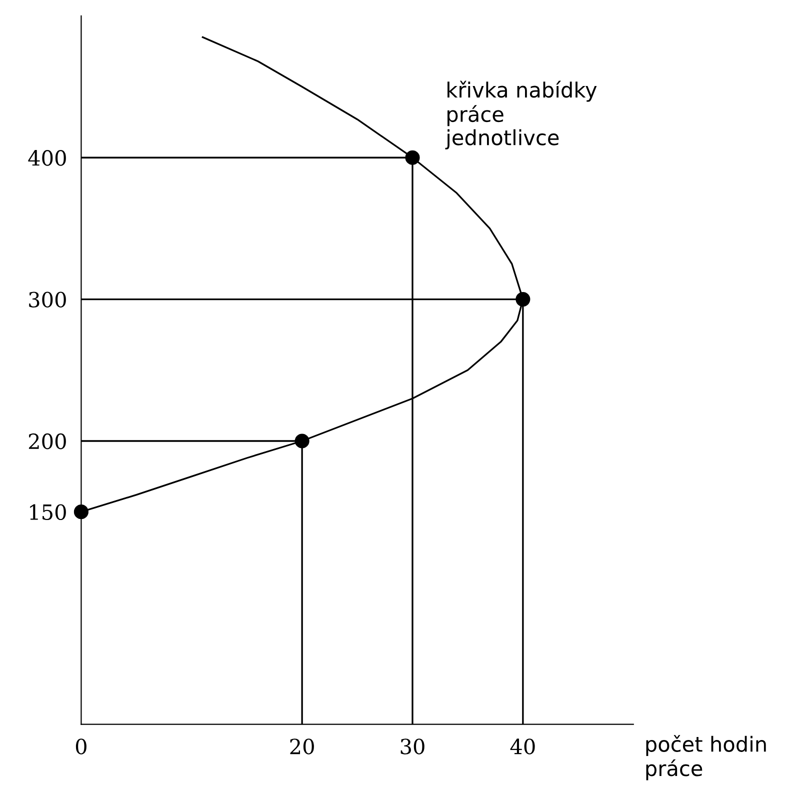 The width and height of the screenshot is (812, 796). Describe the element at coordinates (48, 512) in the screenshot. I see `y-tick-label: 150` at that location.